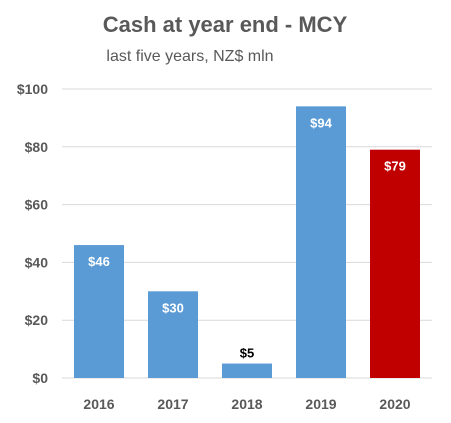 This screenshot has height=423, width=451. Describe the element at coordinates (172, 404) in the screenshot. I see `x-tick-label: 2017` at that location.